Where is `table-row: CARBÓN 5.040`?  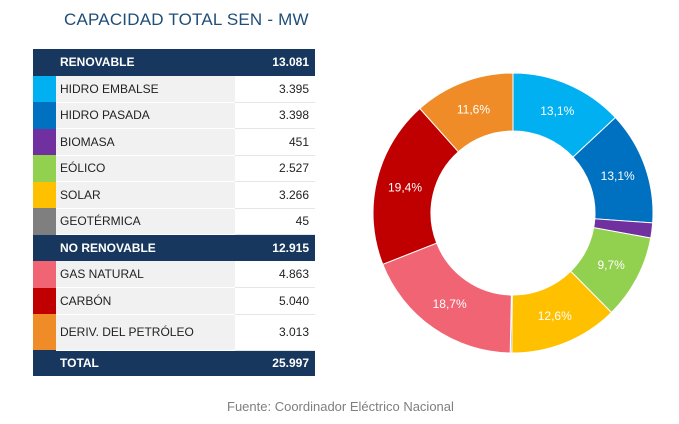
table-row: CARBÓN 5.040 is located at coordinates (174, 301).